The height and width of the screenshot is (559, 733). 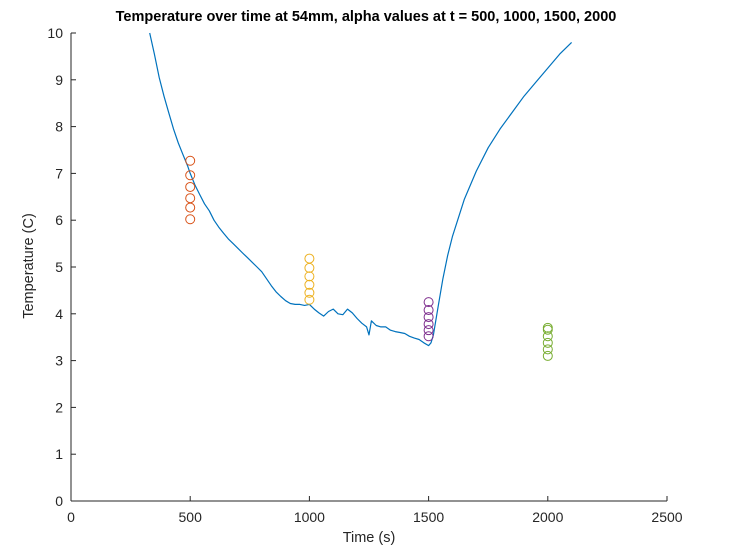 What do you see at coordinates (59, 267) in the screenshot?
I see `y-tick-label: 5` at bounding box center [59, 267].